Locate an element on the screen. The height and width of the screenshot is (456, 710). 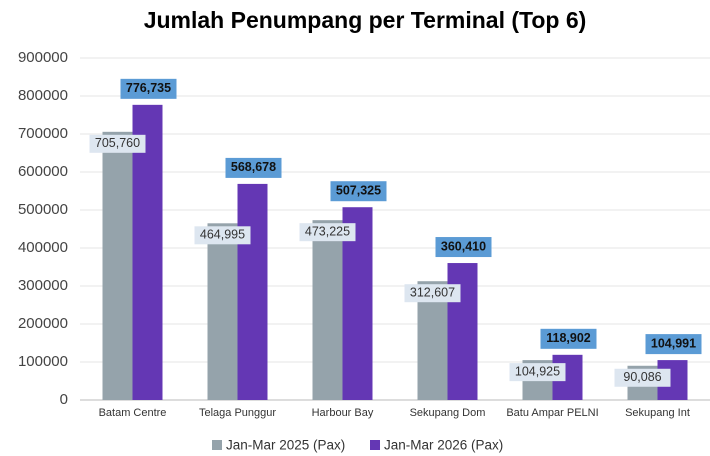
data-label: 705,760 is located at coordinates (117, 143).